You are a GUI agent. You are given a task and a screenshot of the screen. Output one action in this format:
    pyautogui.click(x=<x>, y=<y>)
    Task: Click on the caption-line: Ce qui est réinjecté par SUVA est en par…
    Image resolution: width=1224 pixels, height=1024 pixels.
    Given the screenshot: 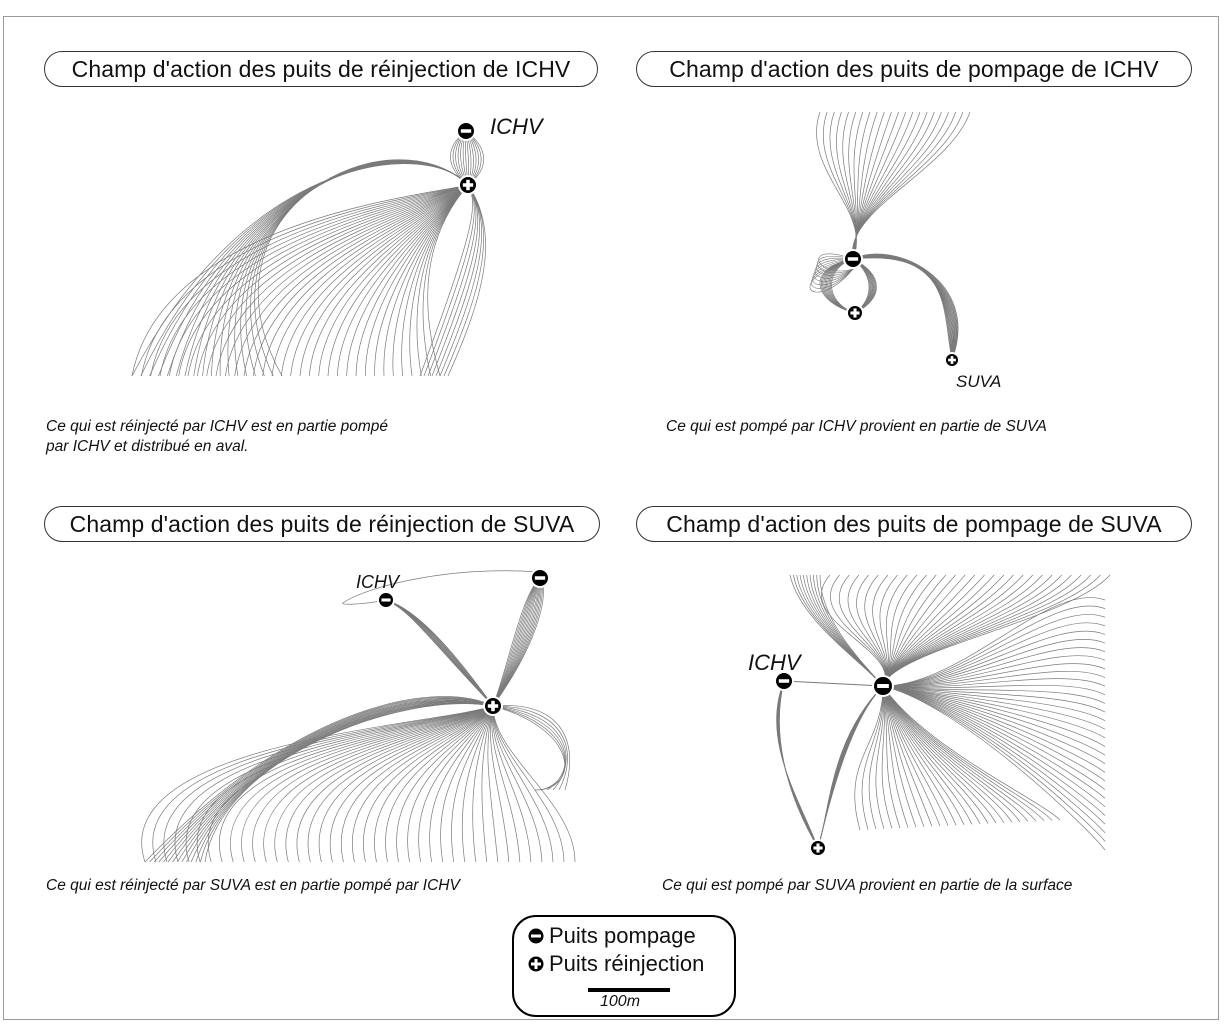 What is the action you would take?
    pyautogui.click(x=253, y=885)
    